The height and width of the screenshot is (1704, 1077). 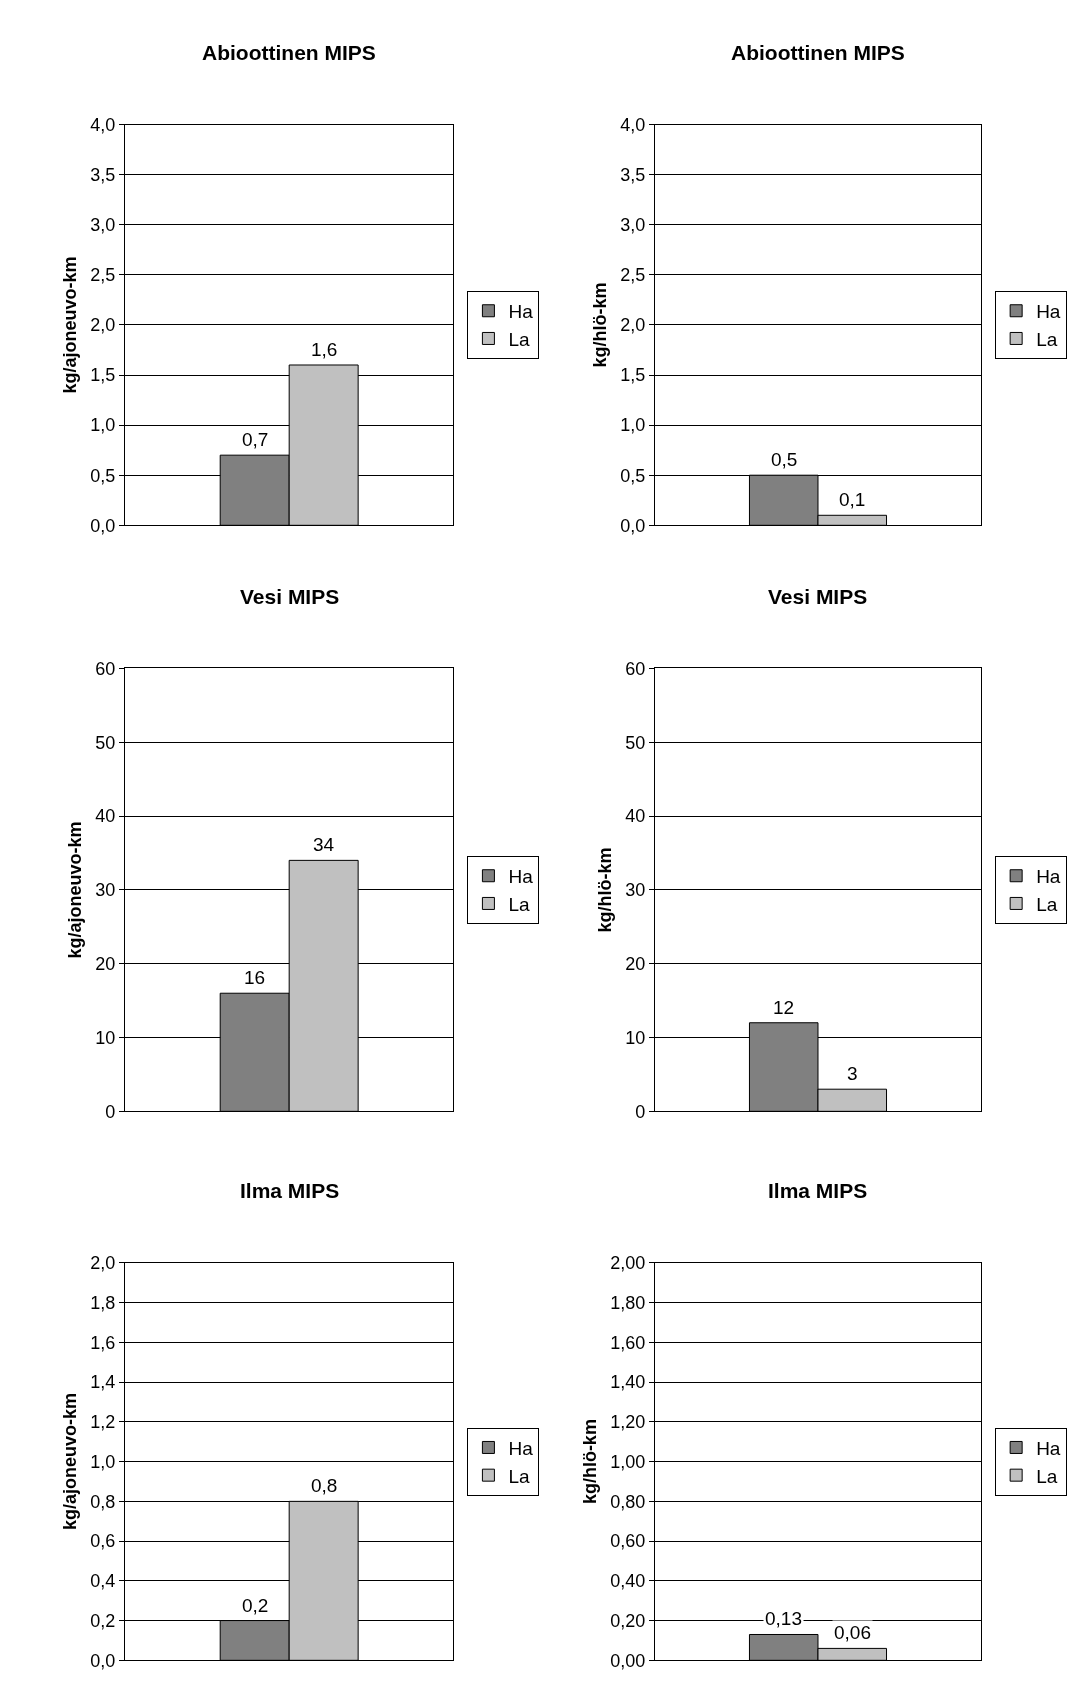 I want to click on y-tick-label: 1,20, so click(x=628, y=1422).